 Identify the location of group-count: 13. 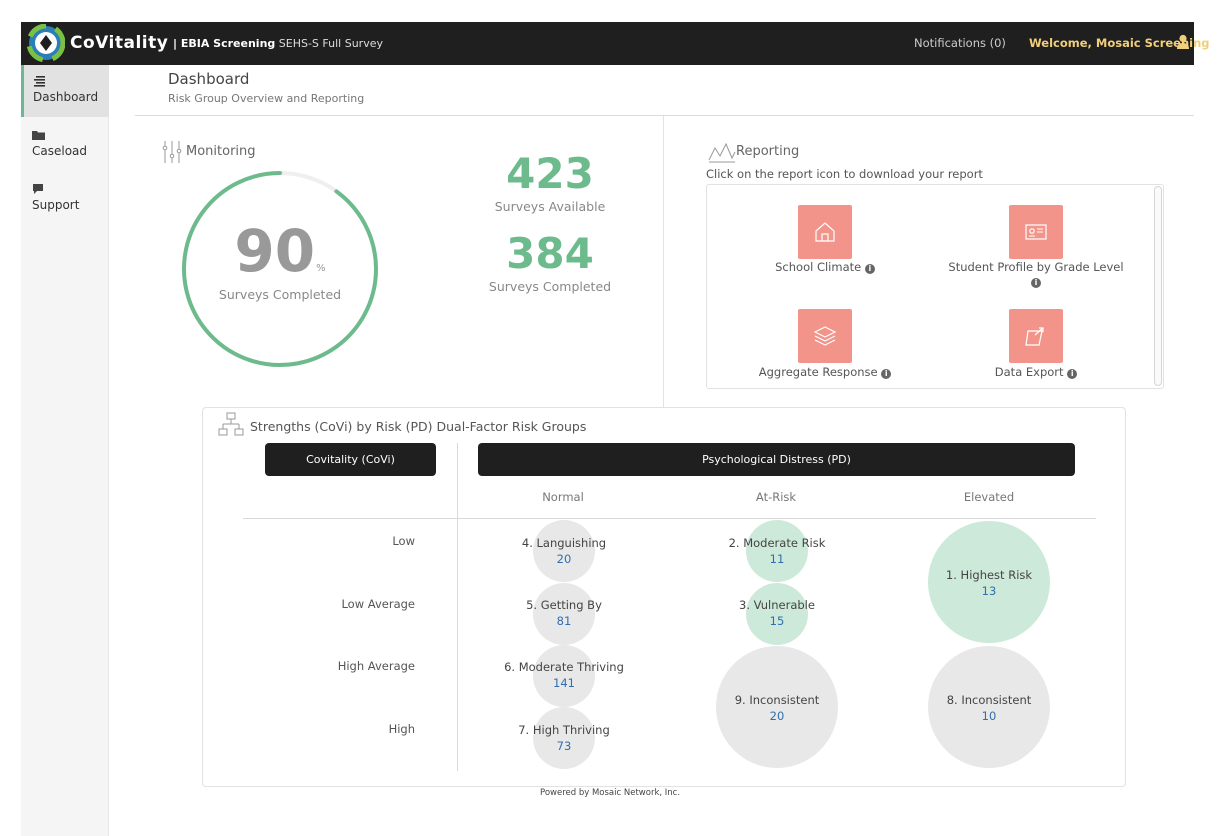
(989, 591).